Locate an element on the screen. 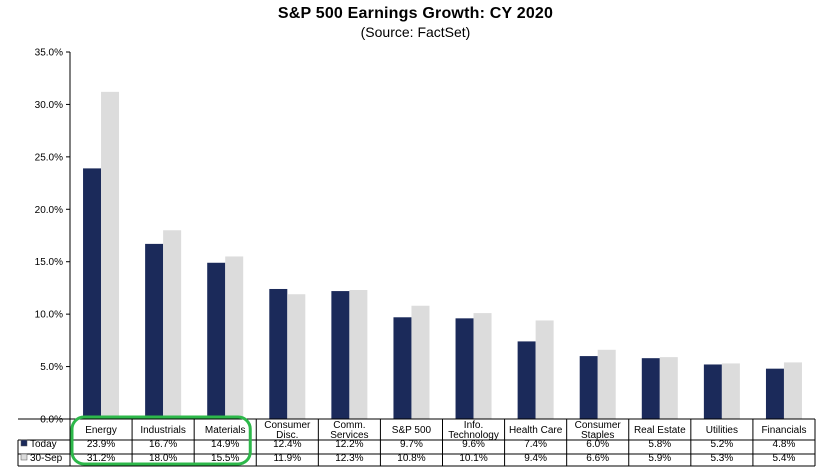 The height and width of the screenshot is (469, 831). data-label: 5.9% is located at coordinates (659, 458).